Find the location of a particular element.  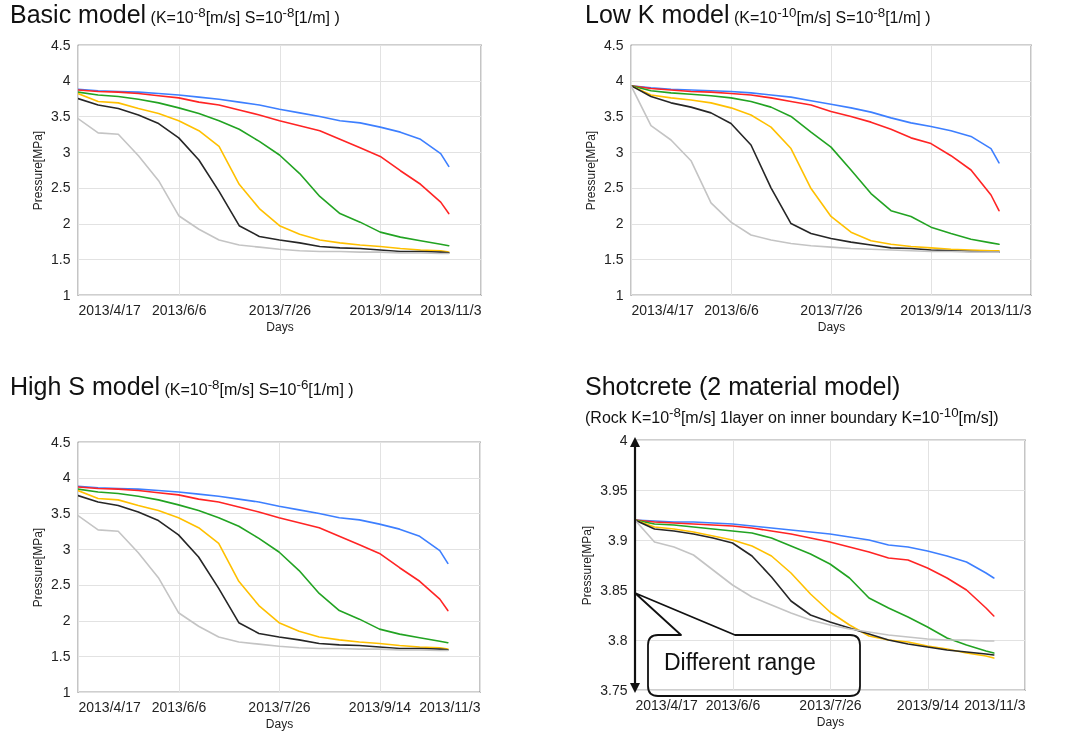

y-tick-label: 3.75 is located at coordinates (614, 689).